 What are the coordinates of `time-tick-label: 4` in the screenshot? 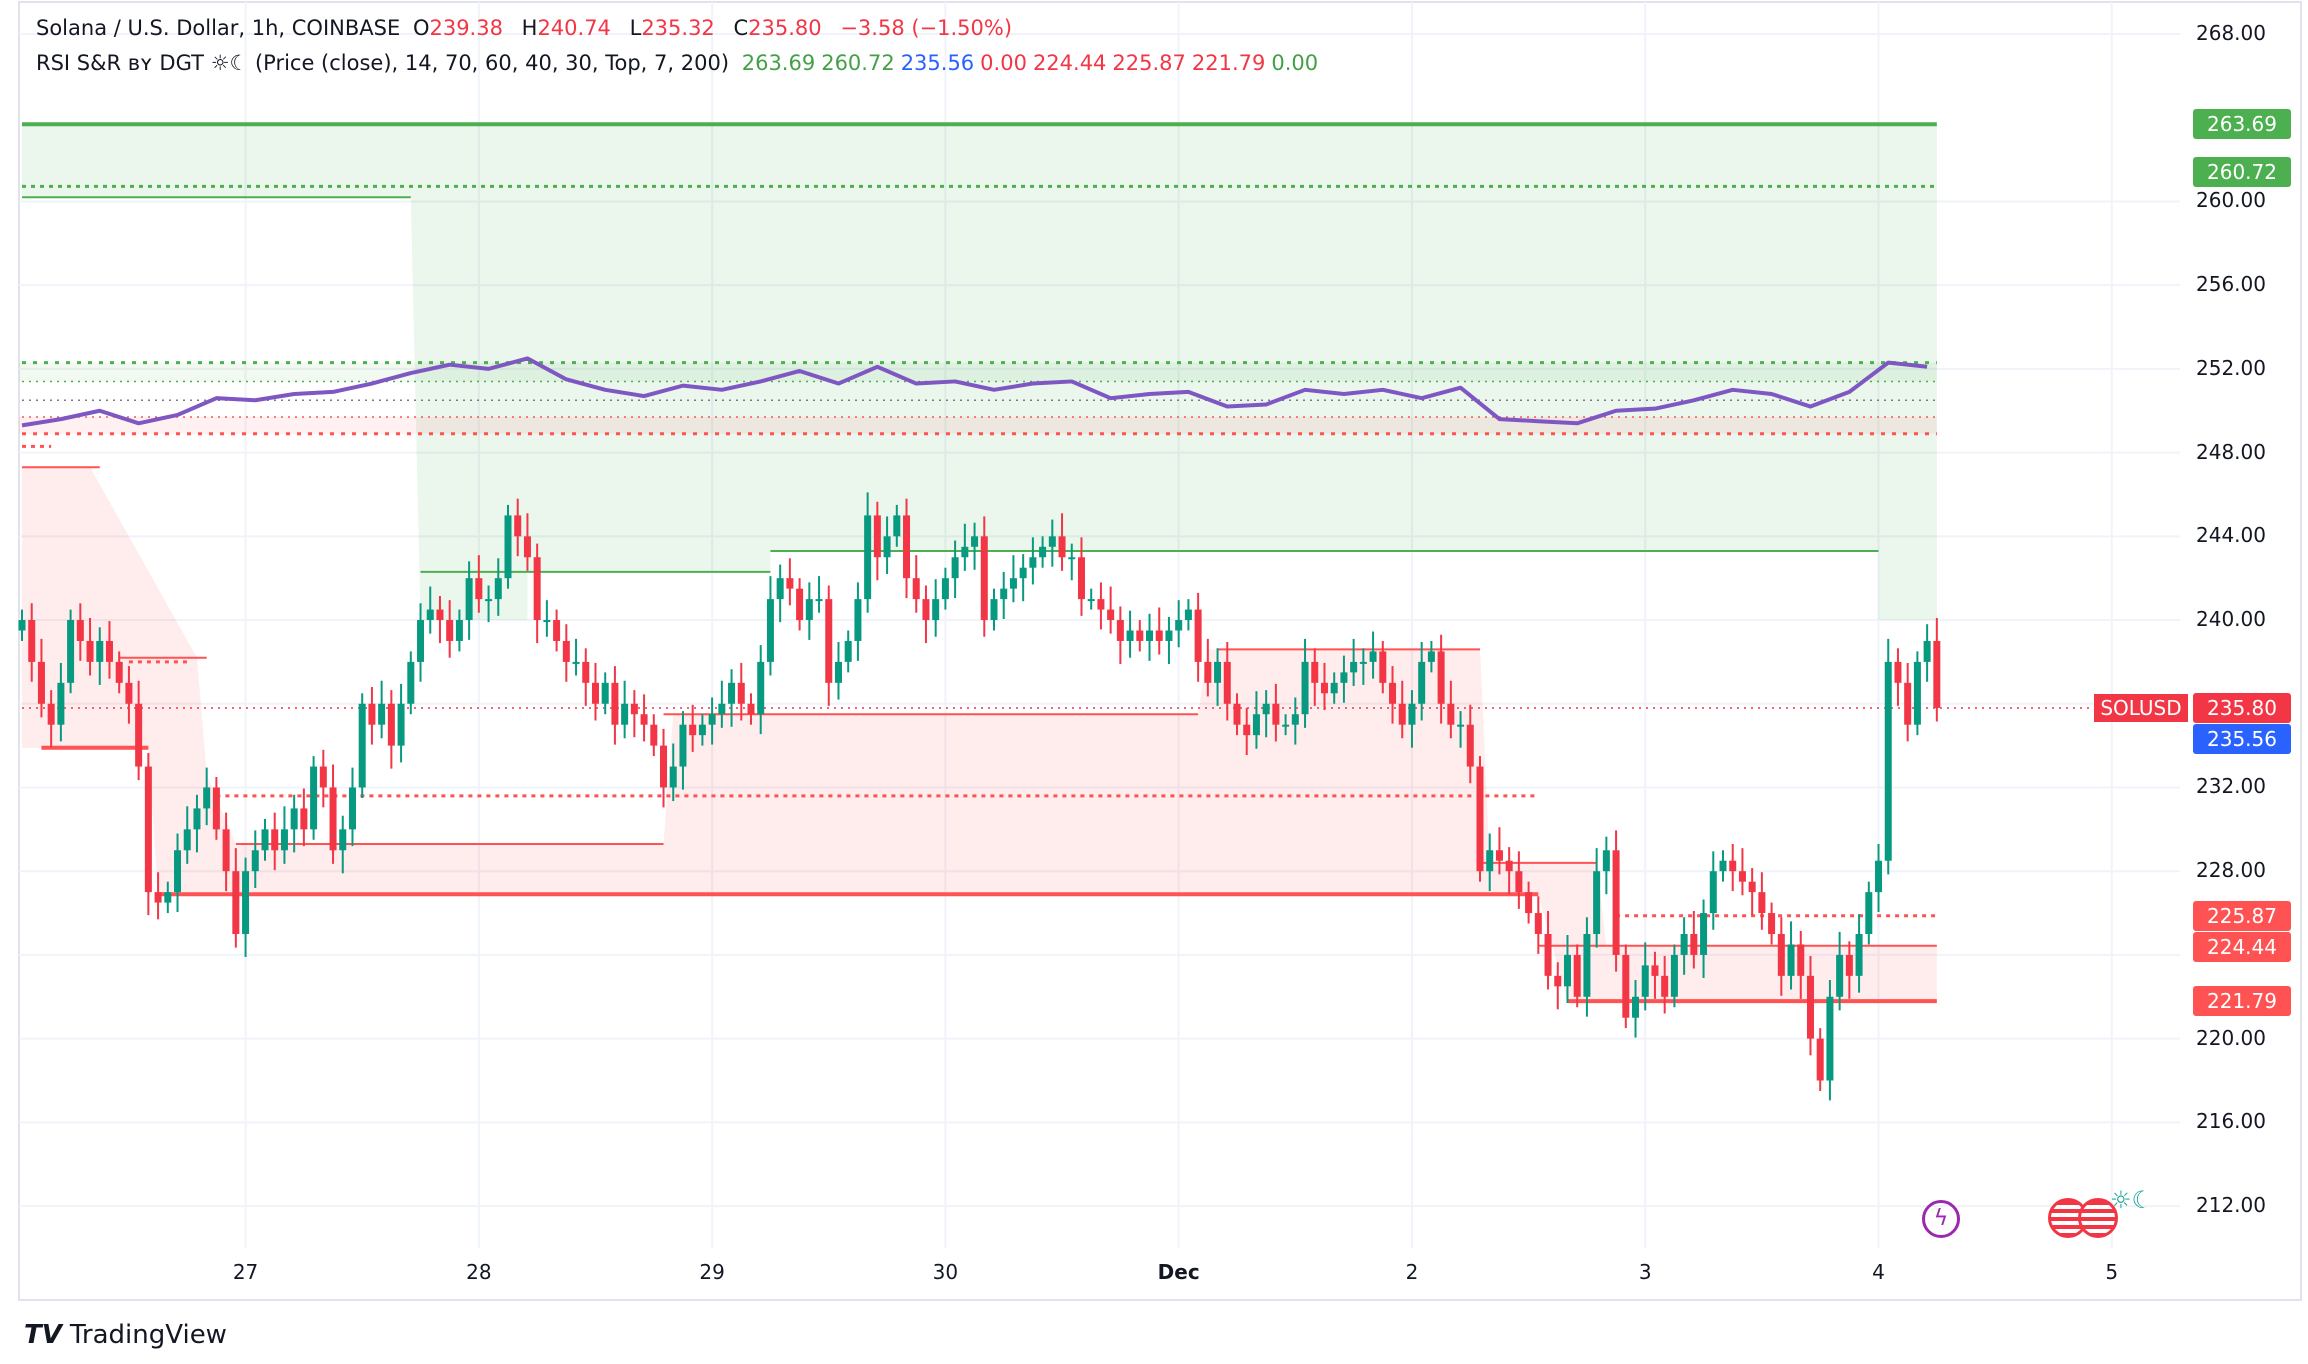 It's located at (1878, 1272).